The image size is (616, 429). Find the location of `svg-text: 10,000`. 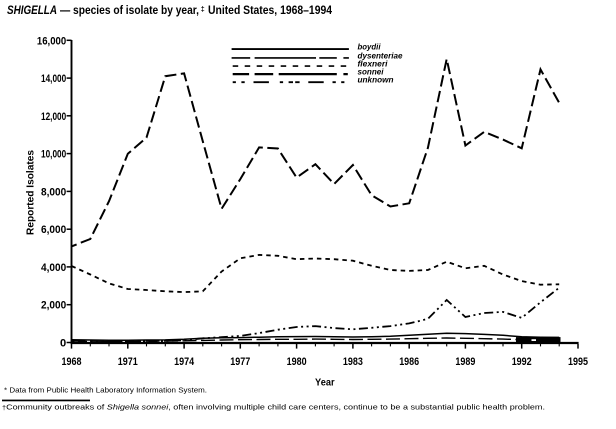

svg-text: 10,000 is located at coordinates (53, 155).